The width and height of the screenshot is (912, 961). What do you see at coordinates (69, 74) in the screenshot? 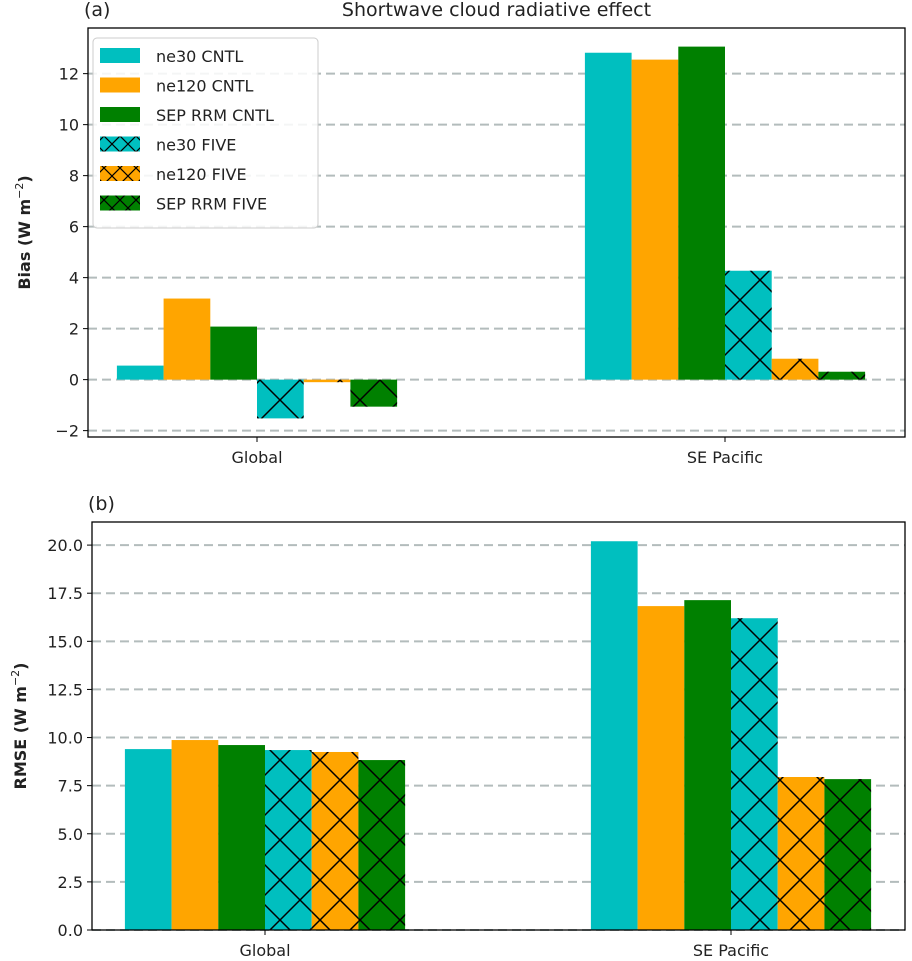
I see `y-tick-label: 12` at bounding box center [69, 74].